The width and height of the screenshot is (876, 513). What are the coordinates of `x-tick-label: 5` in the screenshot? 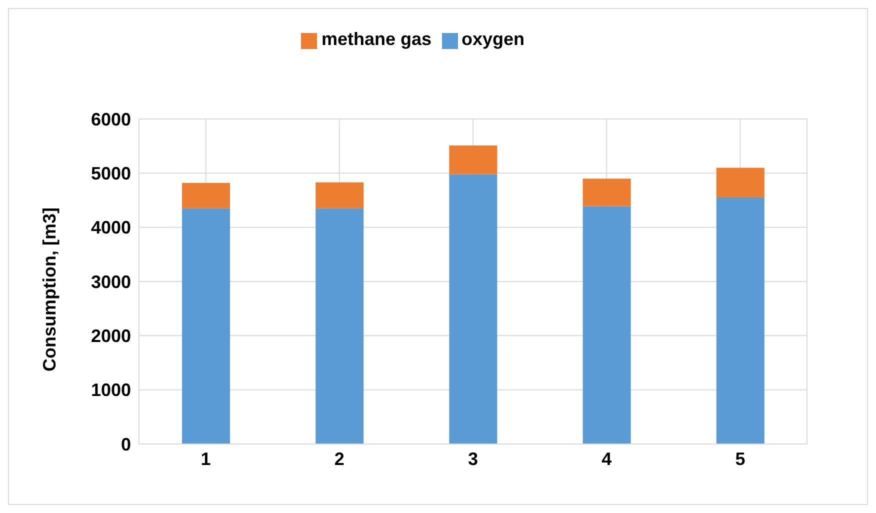 It's located at (740, 458).